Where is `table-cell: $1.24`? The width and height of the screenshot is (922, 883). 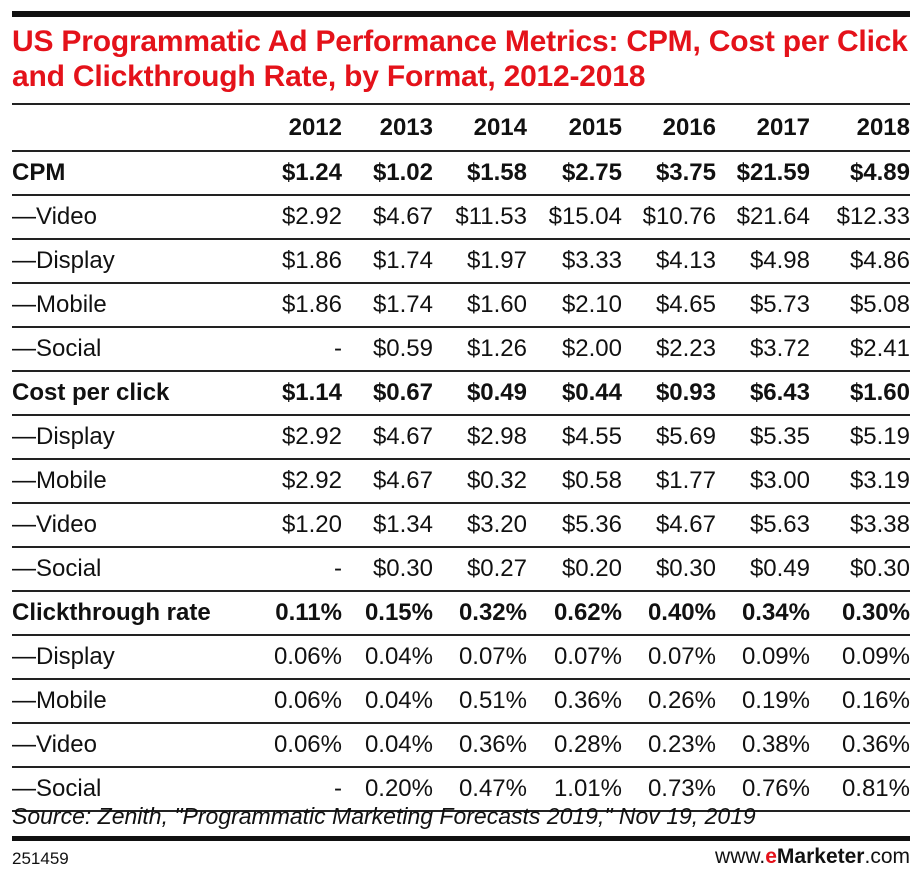 table-cell: $1.24 is located at coordinates (301, 173).